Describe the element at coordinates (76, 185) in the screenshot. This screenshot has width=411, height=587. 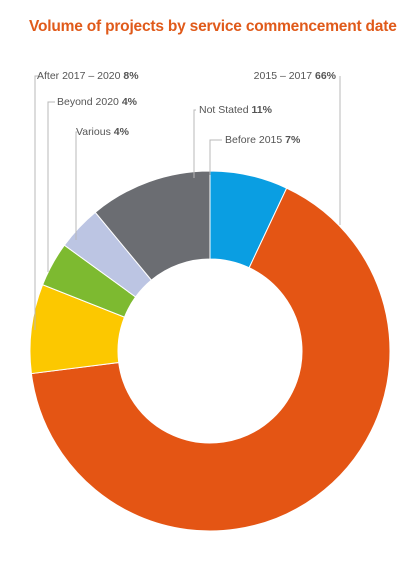
I see `leader-line-various` at that location.